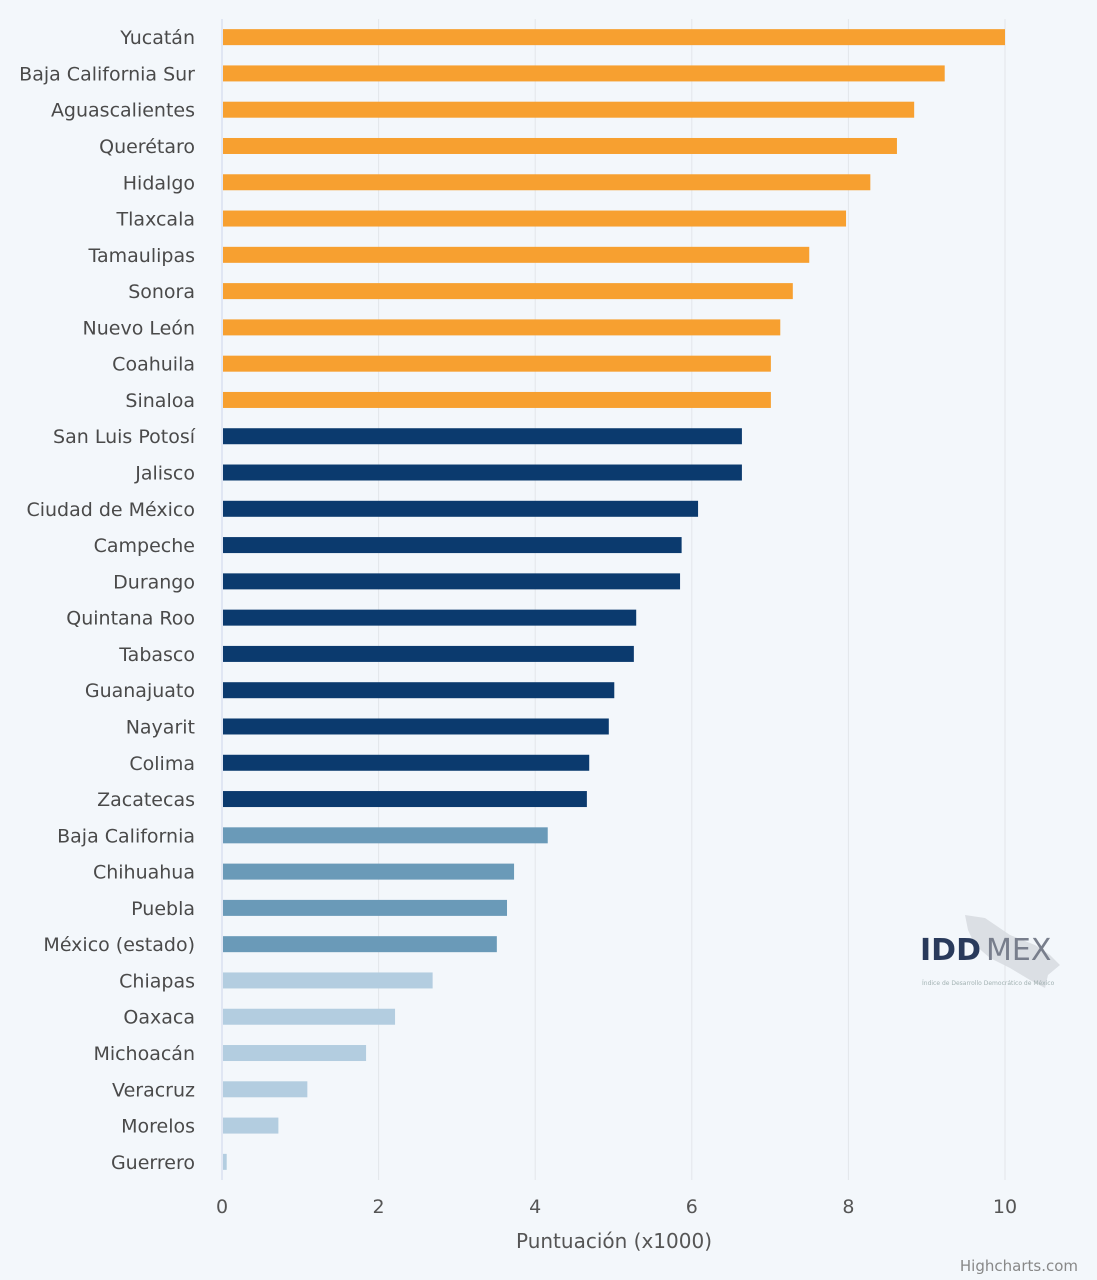 The width and height of the screenshot is (1097, 1280). Describe the element at coordinates (379, 1207) in the screenshot. I see `x-tick-label: 2` at that location.